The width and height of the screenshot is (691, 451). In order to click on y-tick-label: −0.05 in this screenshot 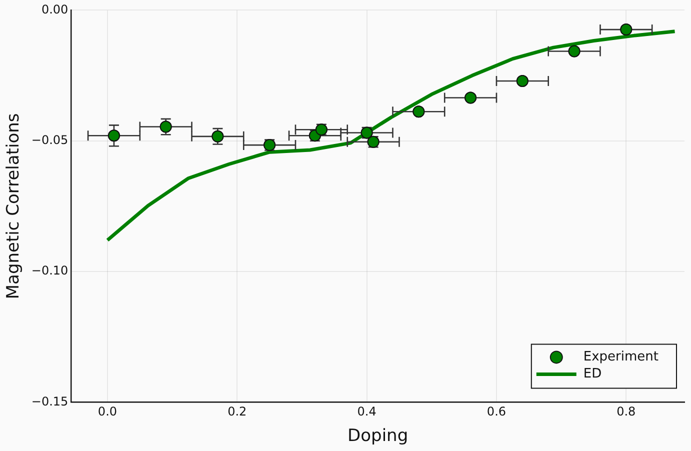, I will do `click(49, 139)`.